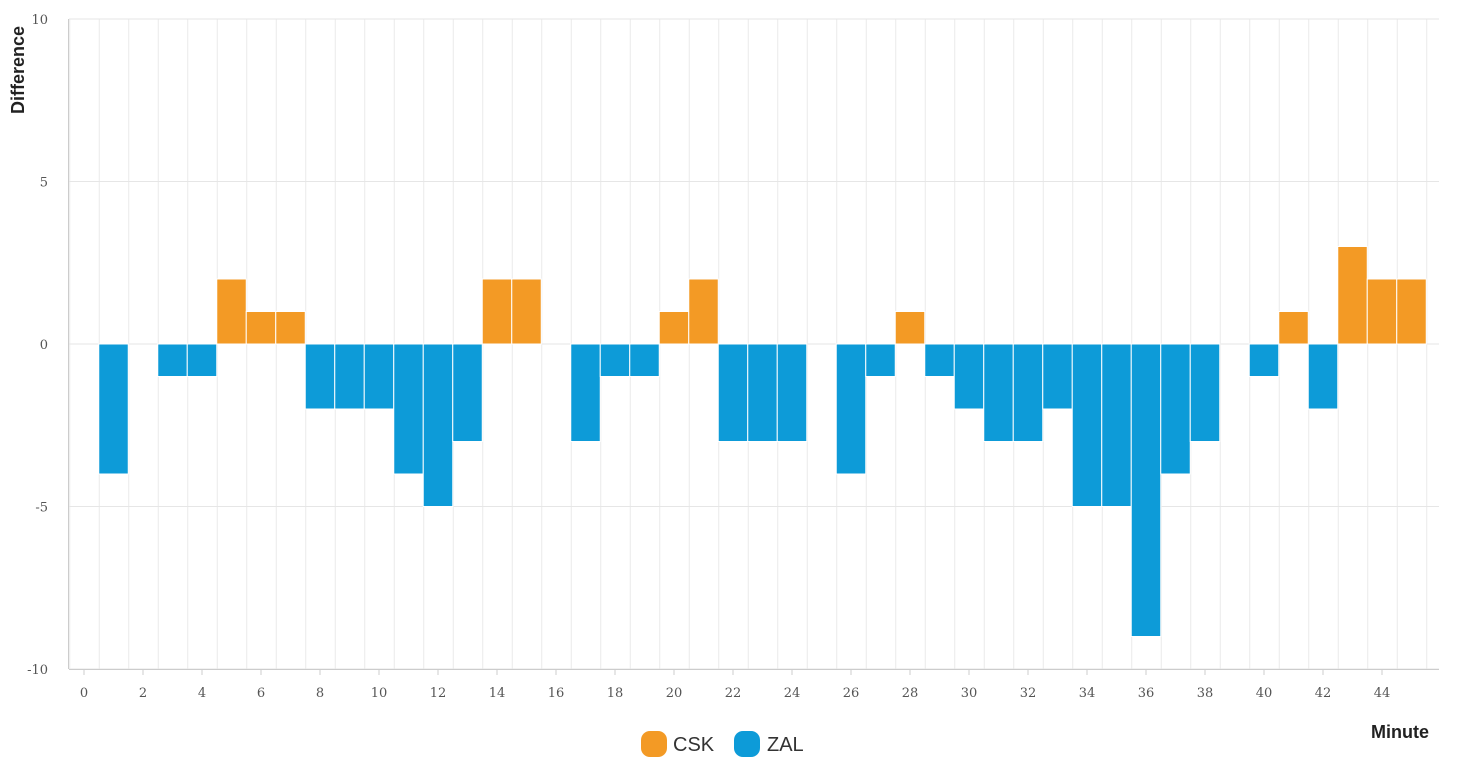 This screenshot has width=1460, height=769. I want to click on x-tick-label: 32, so click(1028, 693).